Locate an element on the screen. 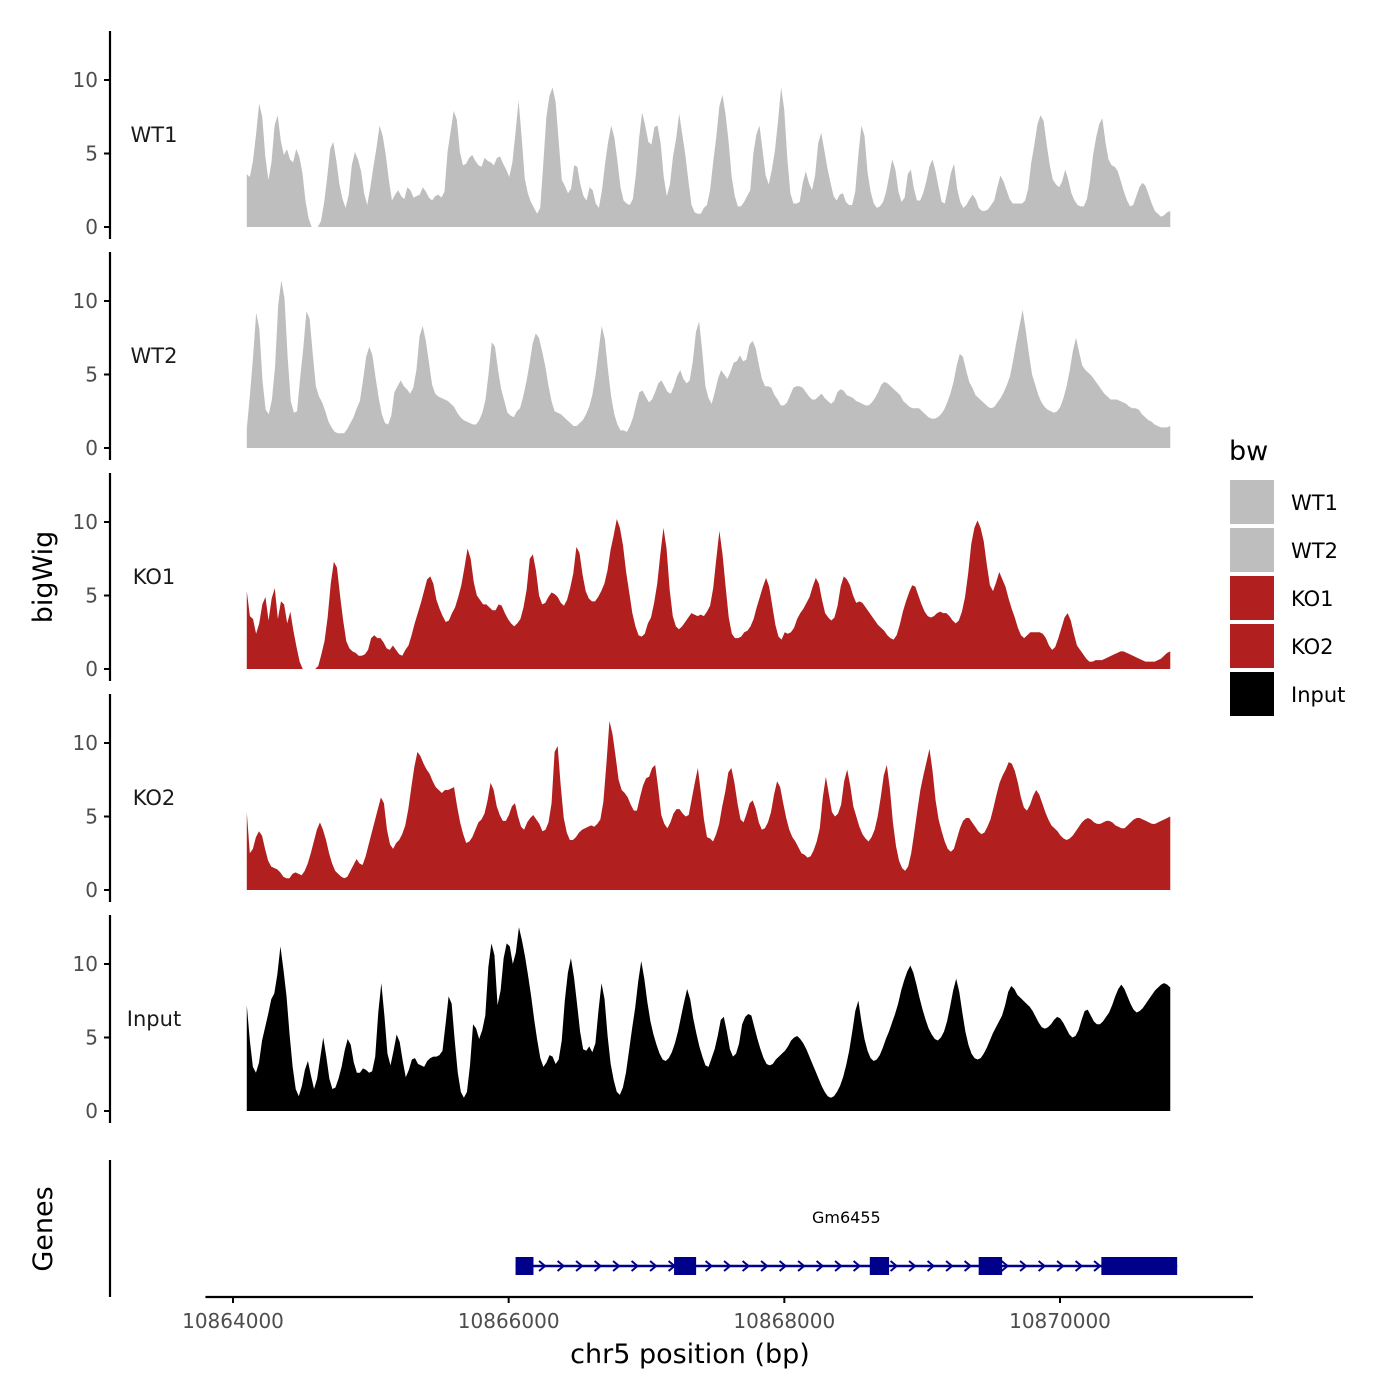  y-tick-label-WT2-5: 5 is located at coordinates (91, 375).